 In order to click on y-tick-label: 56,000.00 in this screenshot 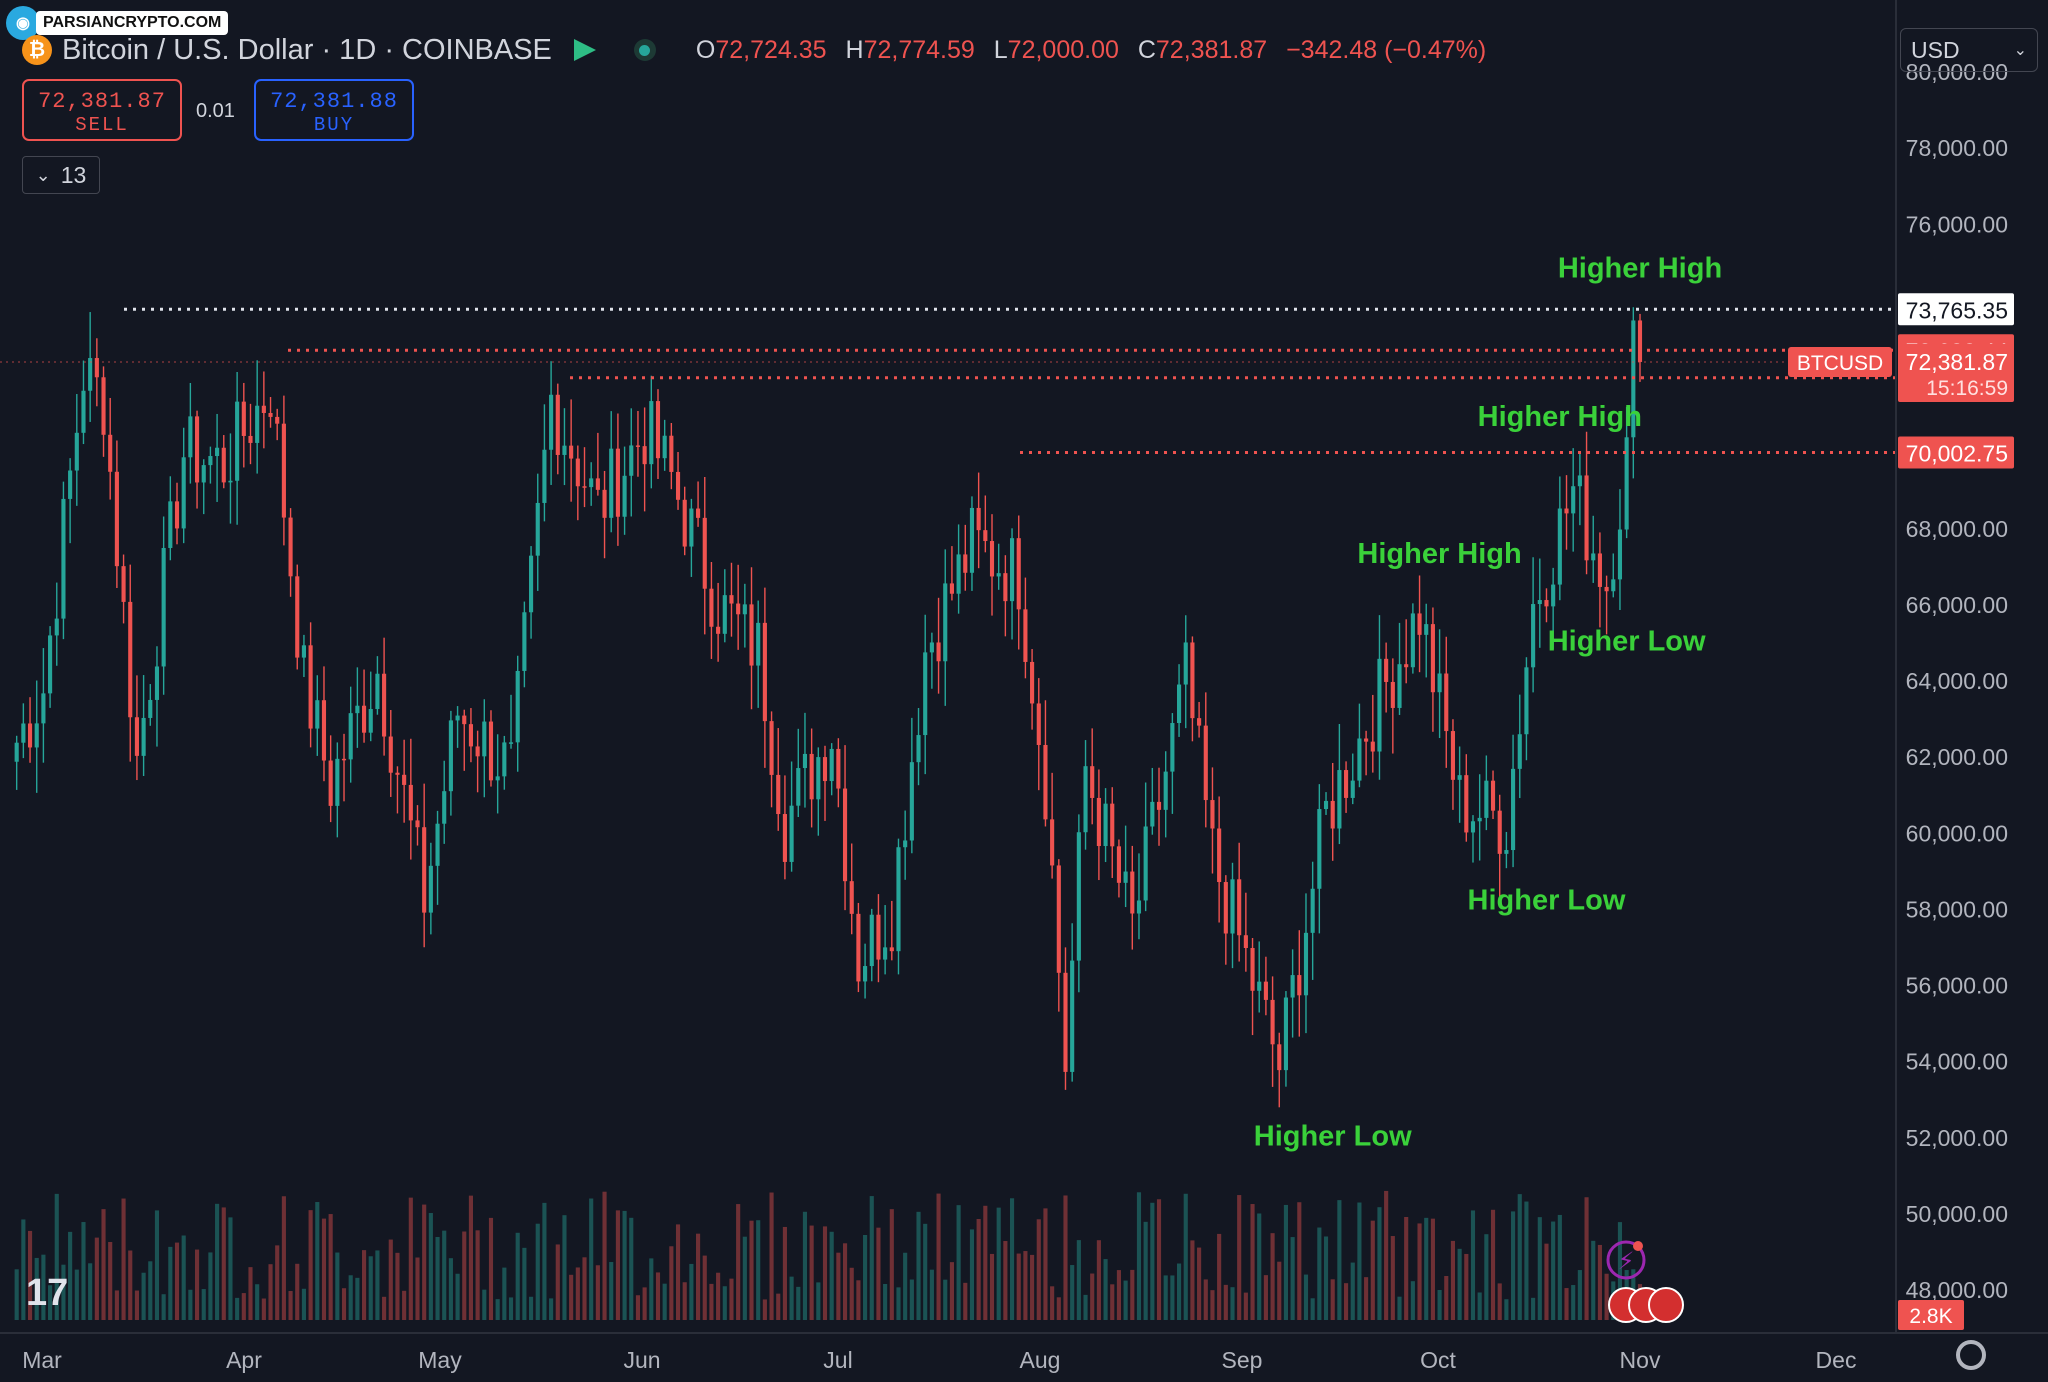, I will do `click(1957, 986)`.